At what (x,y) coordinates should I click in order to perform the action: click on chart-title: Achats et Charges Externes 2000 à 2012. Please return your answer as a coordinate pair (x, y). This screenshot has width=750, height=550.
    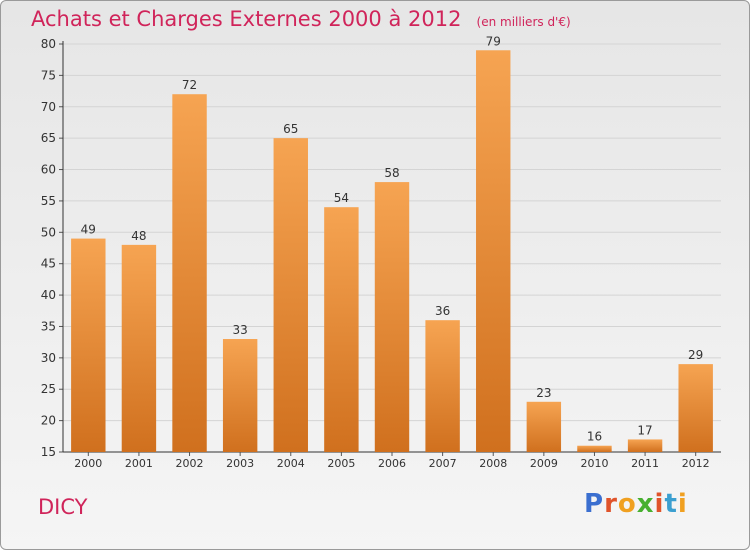
    Looking at the image, I should click on (246, 19).